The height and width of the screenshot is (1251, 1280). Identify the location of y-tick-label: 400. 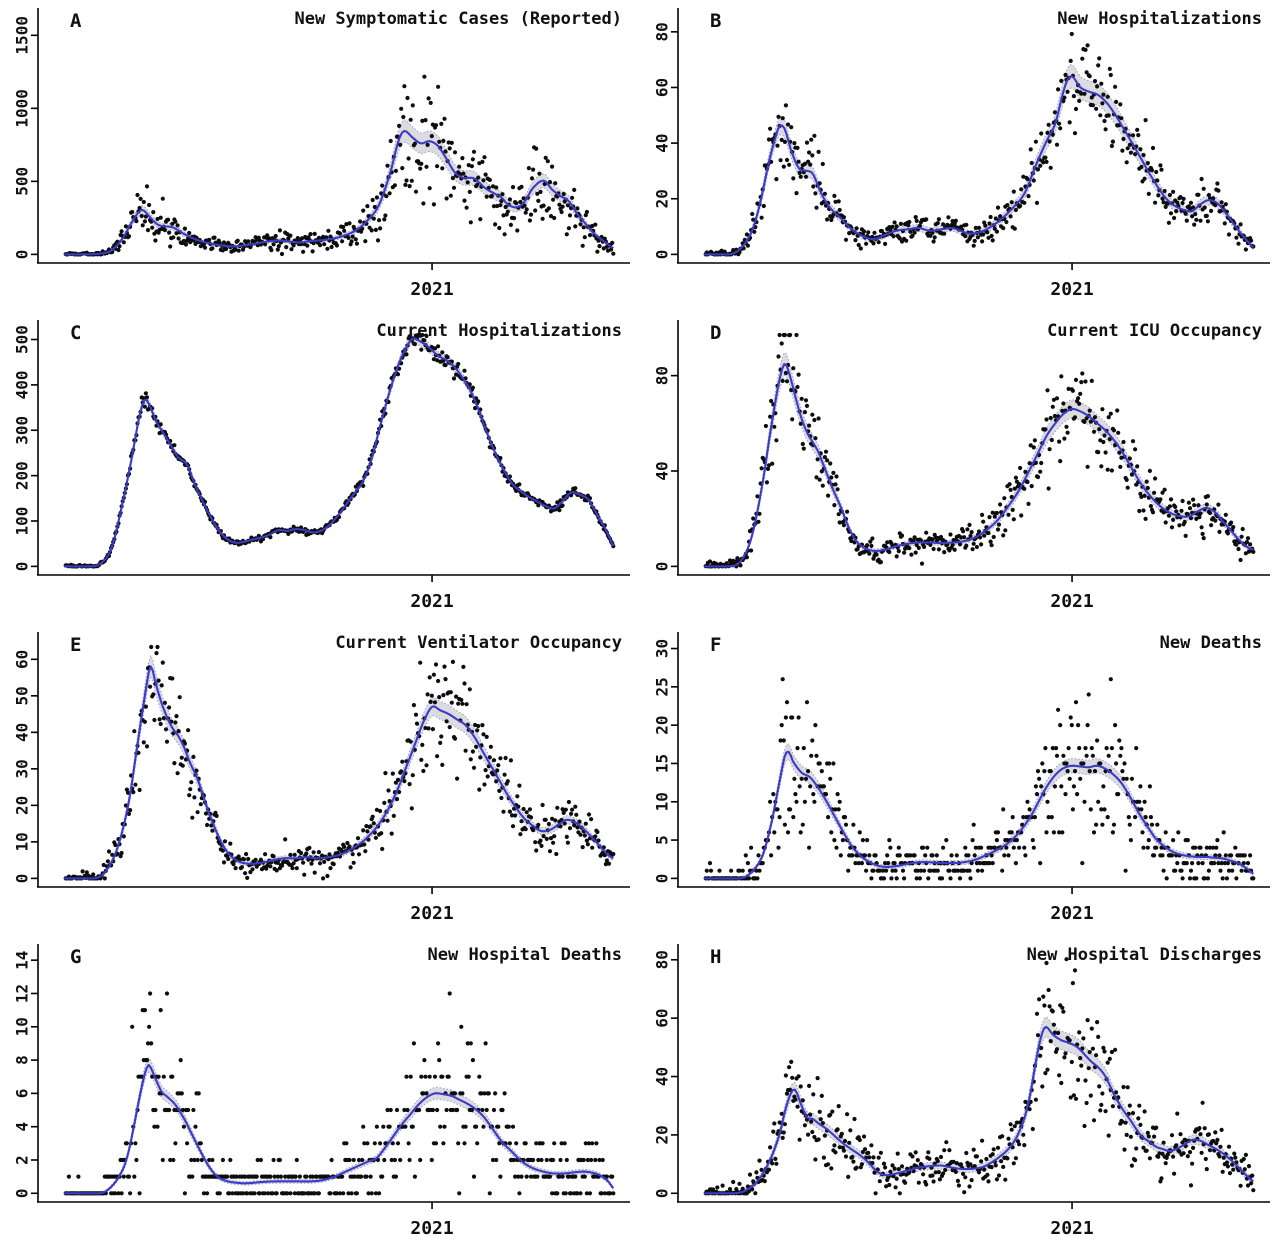
(22, 384).